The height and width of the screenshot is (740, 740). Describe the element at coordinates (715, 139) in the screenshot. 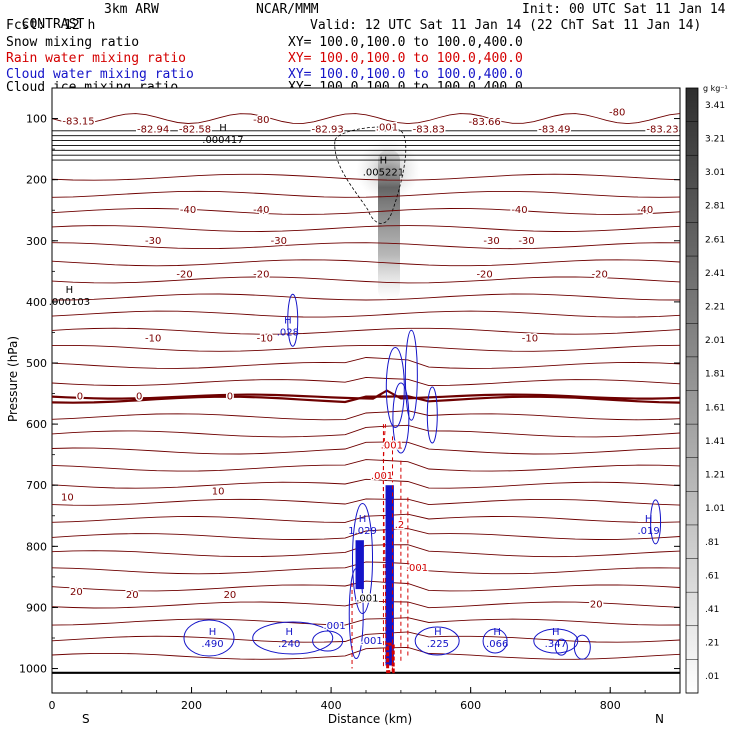

I see `colorbar-label: 3.21` at that location.